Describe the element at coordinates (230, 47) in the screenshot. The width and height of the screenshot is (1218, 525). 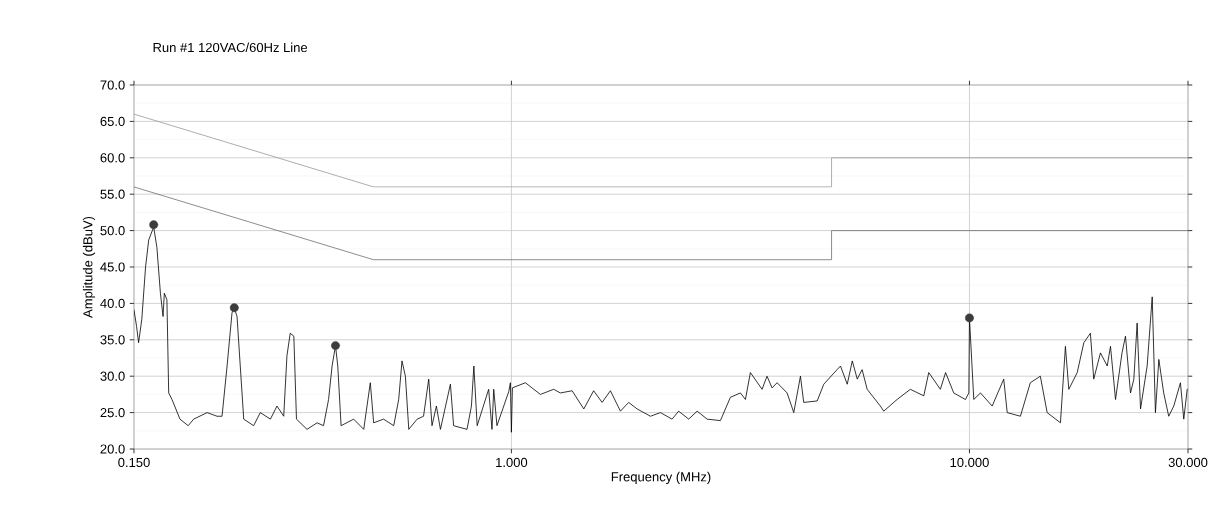
I see `chart-title: Run #1 120VAC/60Hz Line` at that location.